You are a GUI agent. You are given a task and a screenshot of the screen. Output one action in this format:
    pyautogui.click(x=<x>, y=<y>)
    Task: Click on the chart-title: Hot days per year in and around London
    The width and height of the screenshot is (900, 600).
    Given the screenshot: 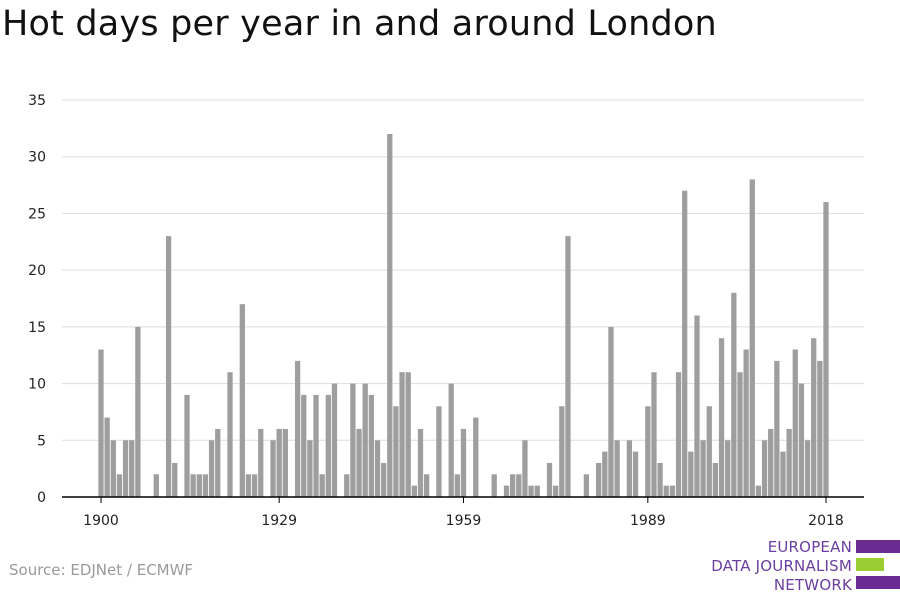 What is the action you would take?
    pyautogui.click(x=359, y=24)
    